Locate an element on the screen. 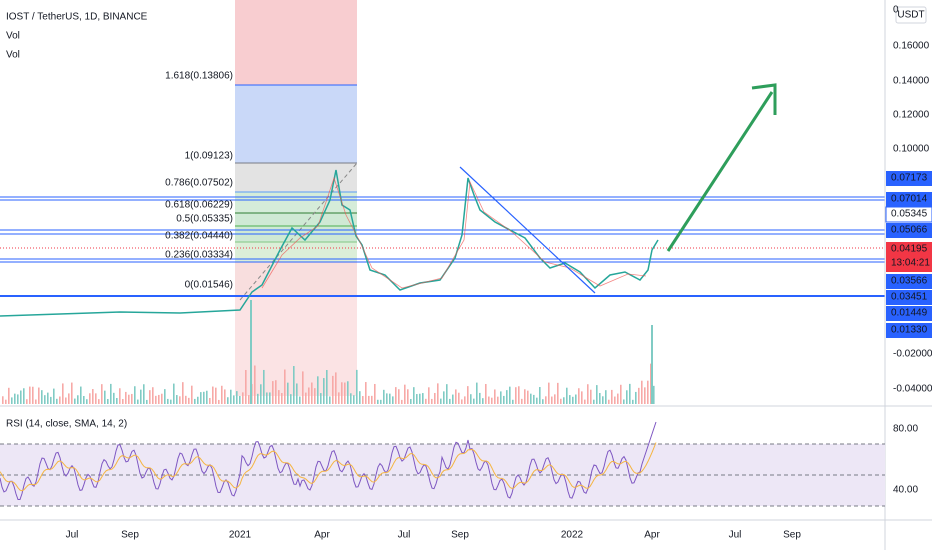 This screenshot has height=550, width=932. price-tick: 0.16000 is located at coordinates (911, 46).